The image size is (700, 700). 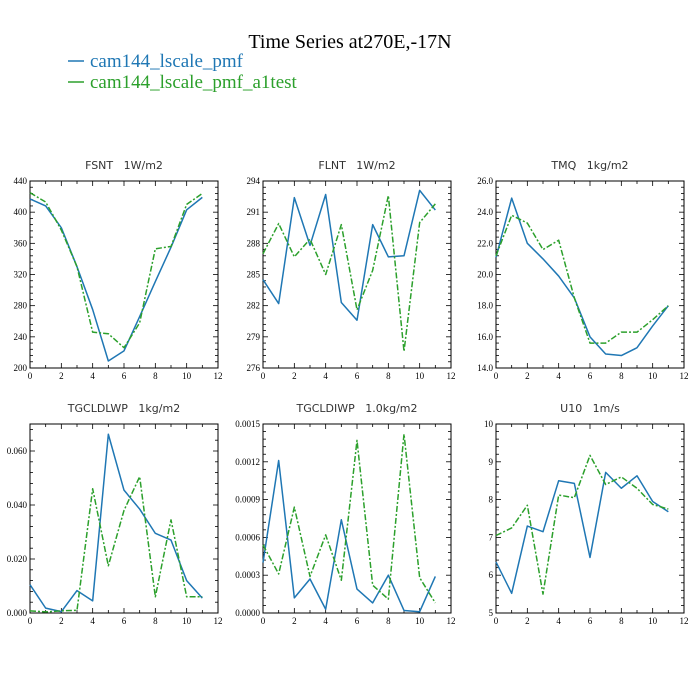 I want to click on panel-title: FLNT 1W/m2, so click(x=356, y=165).